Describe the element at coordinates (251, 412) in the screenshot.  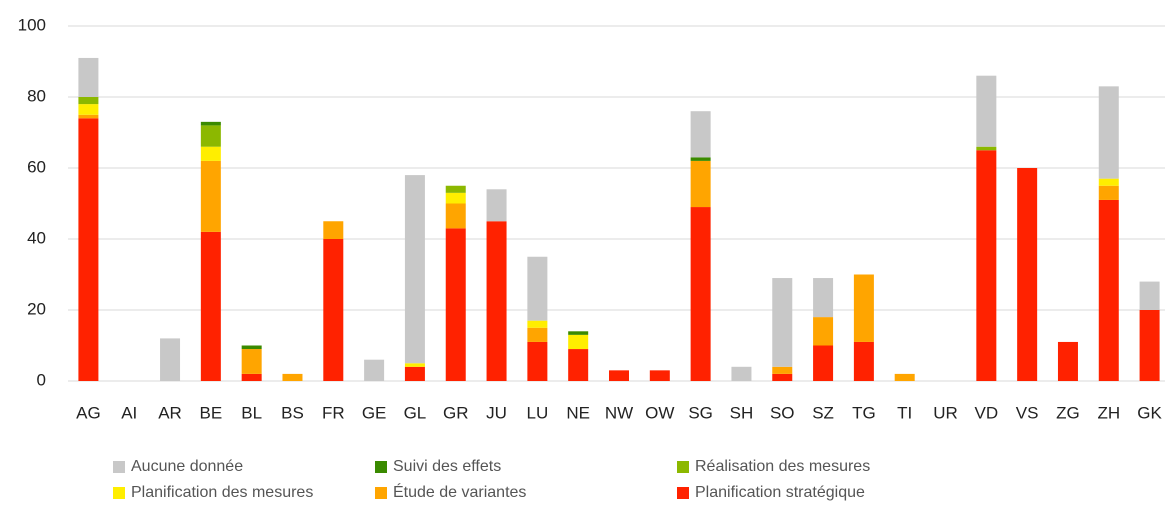
I see `x-tick-label: BL` at that location.